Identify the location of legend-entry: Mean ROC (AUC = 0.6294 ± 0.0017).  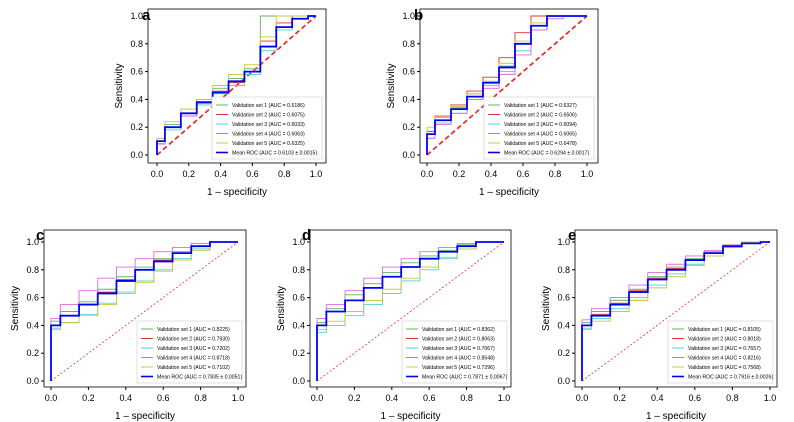
(546, 154).